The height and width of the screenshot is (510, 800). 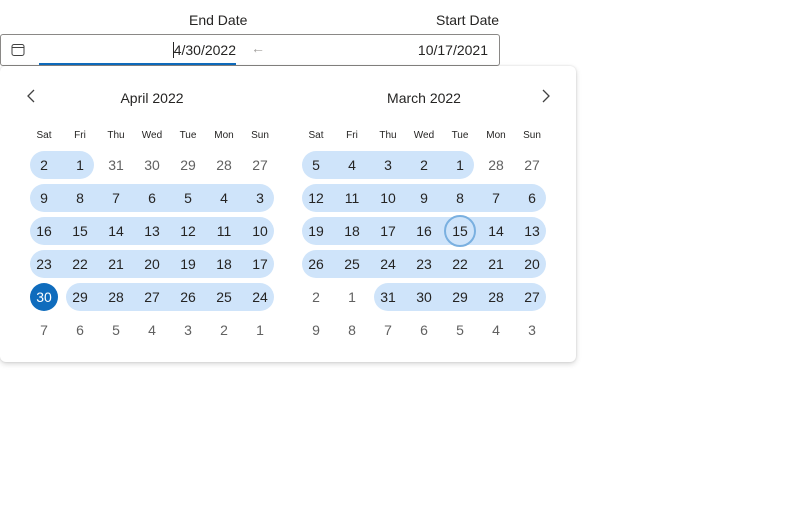 I want to click on selected-range-band, so click(x=170, y=297).